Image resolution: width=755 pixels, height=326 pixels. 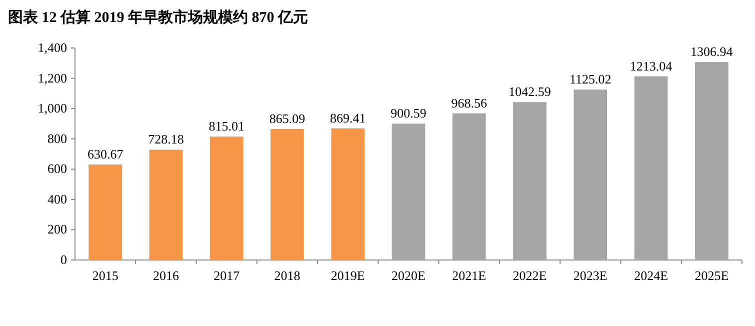 What do you see at coordinates (57, 198) in the screenshot?
I see `y-tick-label: 400` at bounding box center [57, 198].